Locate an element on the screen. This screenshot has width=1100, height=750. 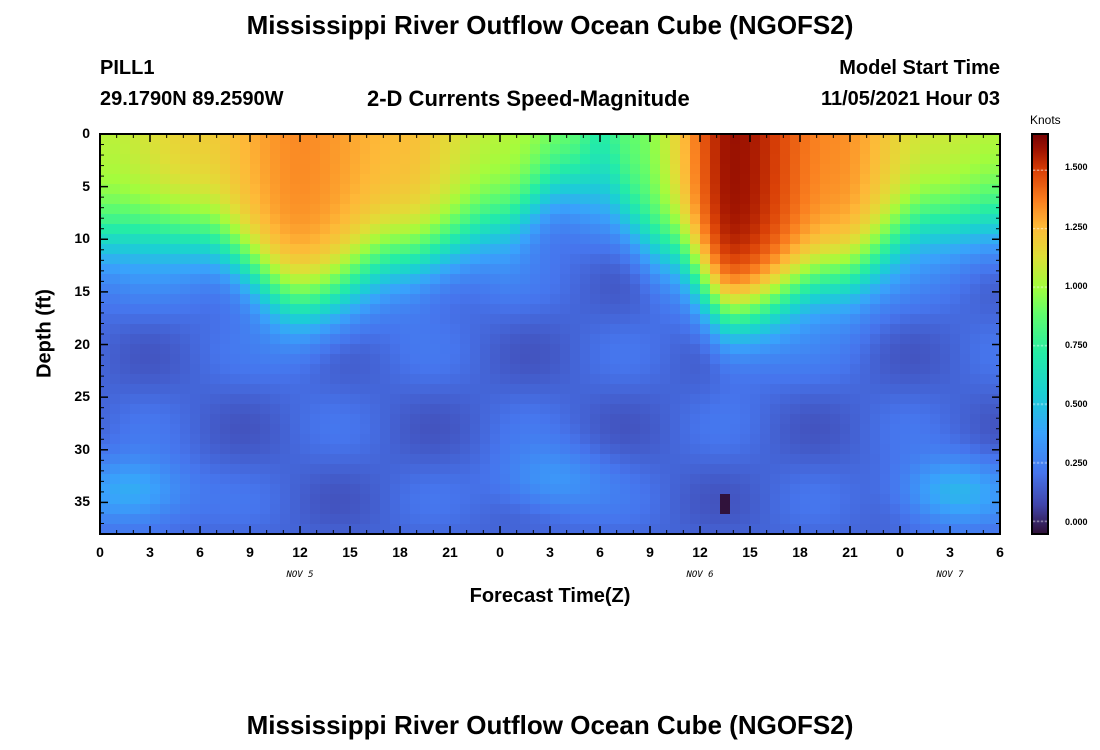
y-tick-label: 35 is located at coordinates (82, 501).